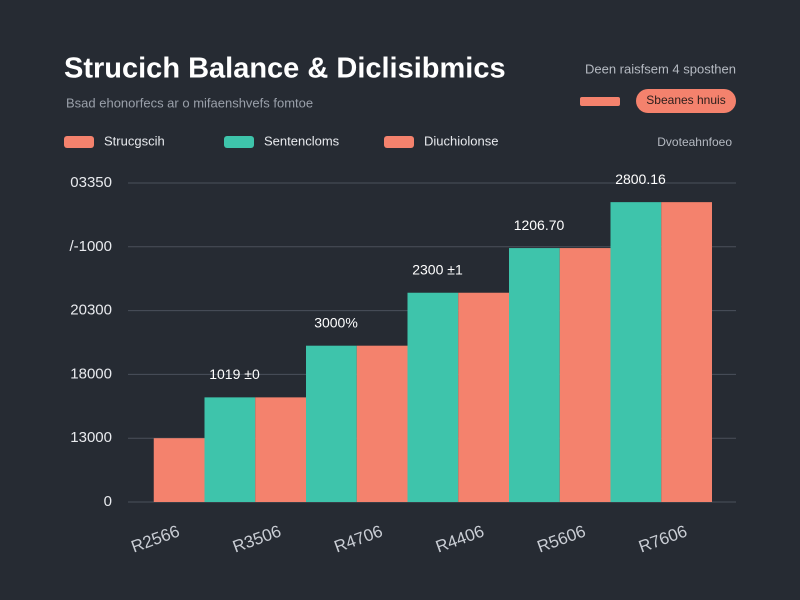 Image resolution: width=800 pixels, height=600 pixels. Describe the element at coordinates (134, 140) in the screenshot. I see `legend-label: Strucgscih` at that location.